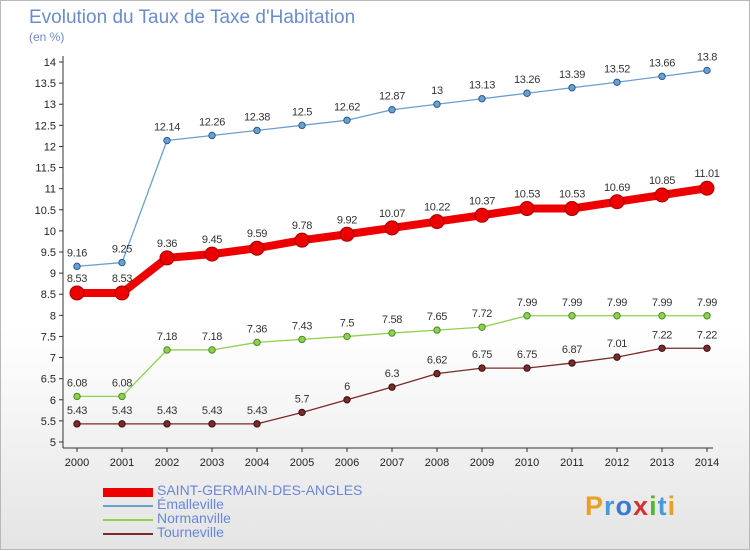 The image size is (750, 551). I want to click on data-label-normanville: 7.58, so click(392, 320).